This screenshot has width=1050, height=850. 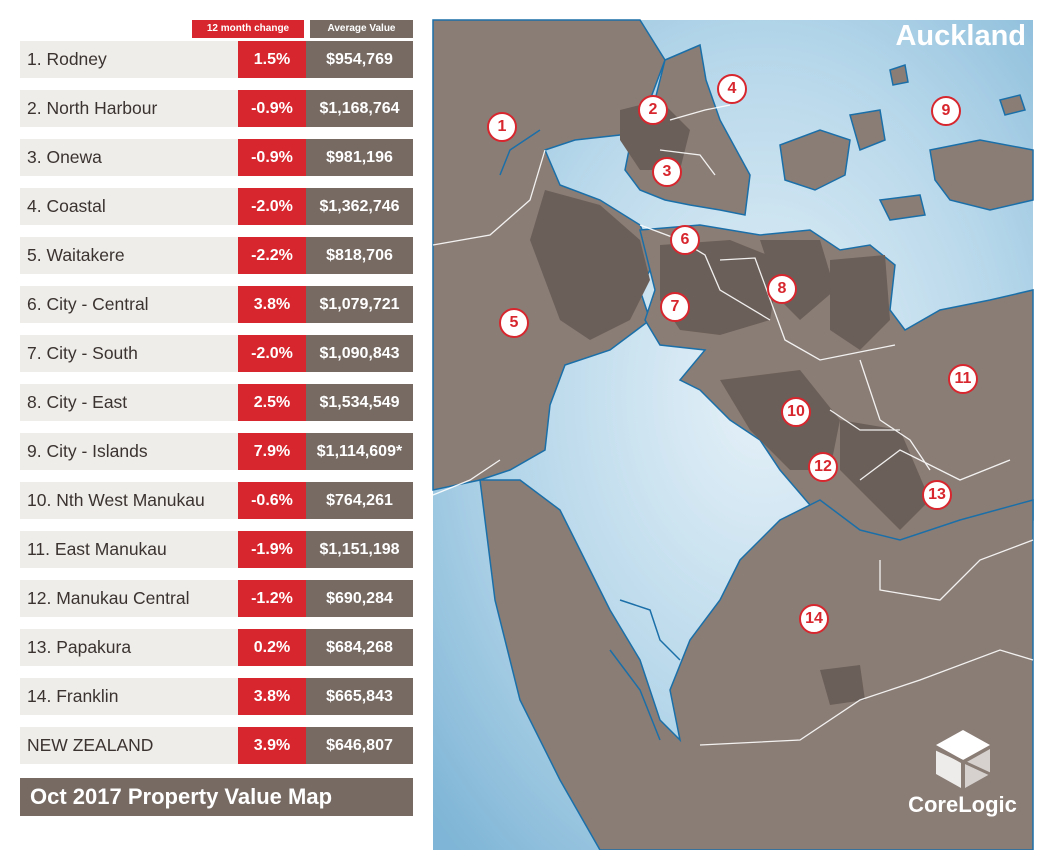 What do you see at coordinates (963, 759) in the screenshot?
I see `cube-logo-icon` at bounding box center [963, 759].